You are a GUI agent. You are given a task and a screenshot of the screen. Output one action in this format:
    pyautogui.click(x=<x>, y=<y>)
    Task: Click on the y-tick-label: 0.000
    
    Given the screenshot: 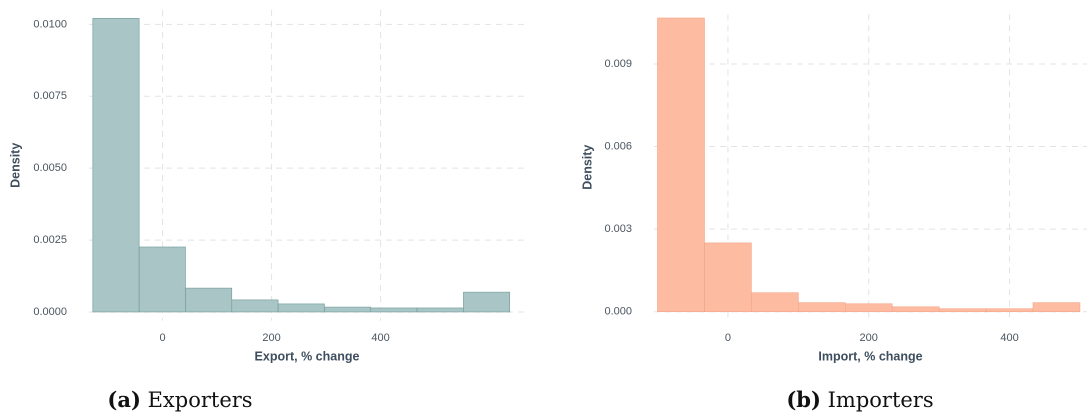 What is the action you would take?
    pyautogui.click(x=618, y=312)
    